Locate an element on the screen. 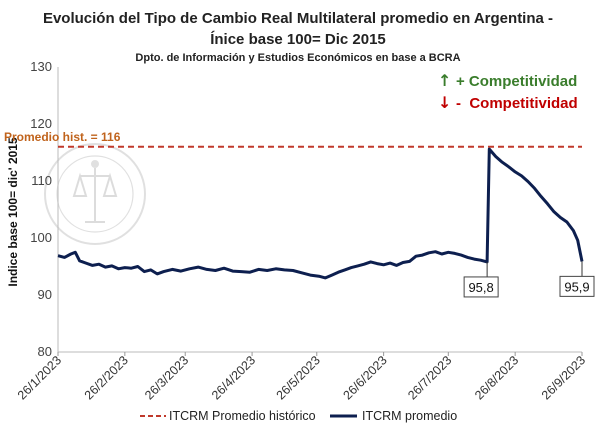  legend: ITCRM Promedio histórico ITCRM promedio is located at coordinates (298, 416).